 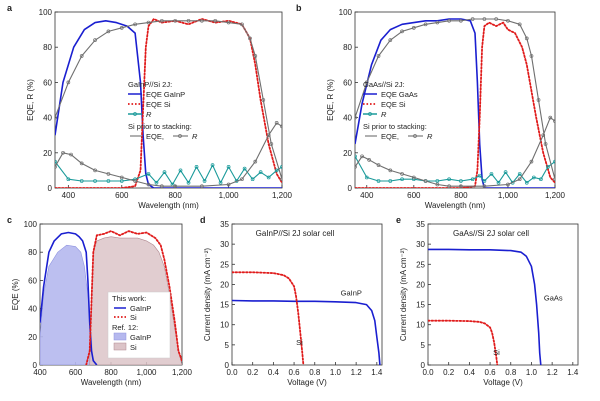 What do you see at coordinates (40, 372) in the screenshot?
I see `x-tick-label: 400` at bounding box center [40, 372].